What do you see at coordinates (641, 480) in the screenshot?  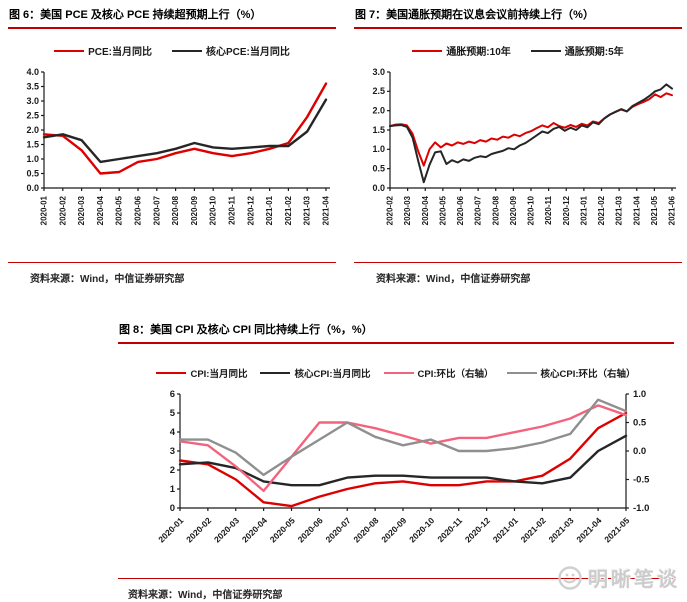 I see `right-y-tick-label: -0.5` at bounding box center [641, 480].